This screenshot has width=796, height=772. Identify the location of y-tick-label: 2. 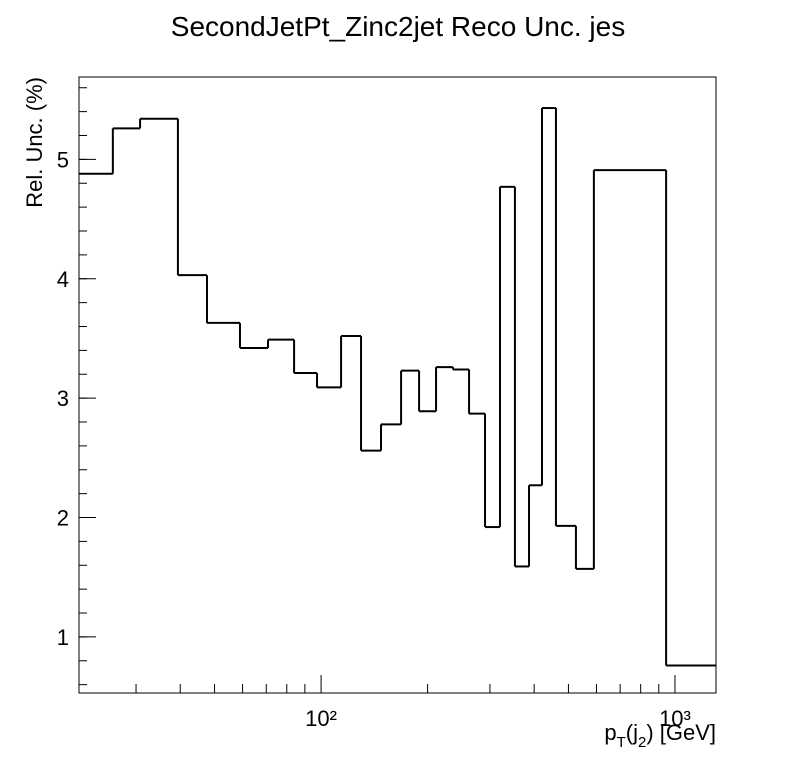
(63, 518).